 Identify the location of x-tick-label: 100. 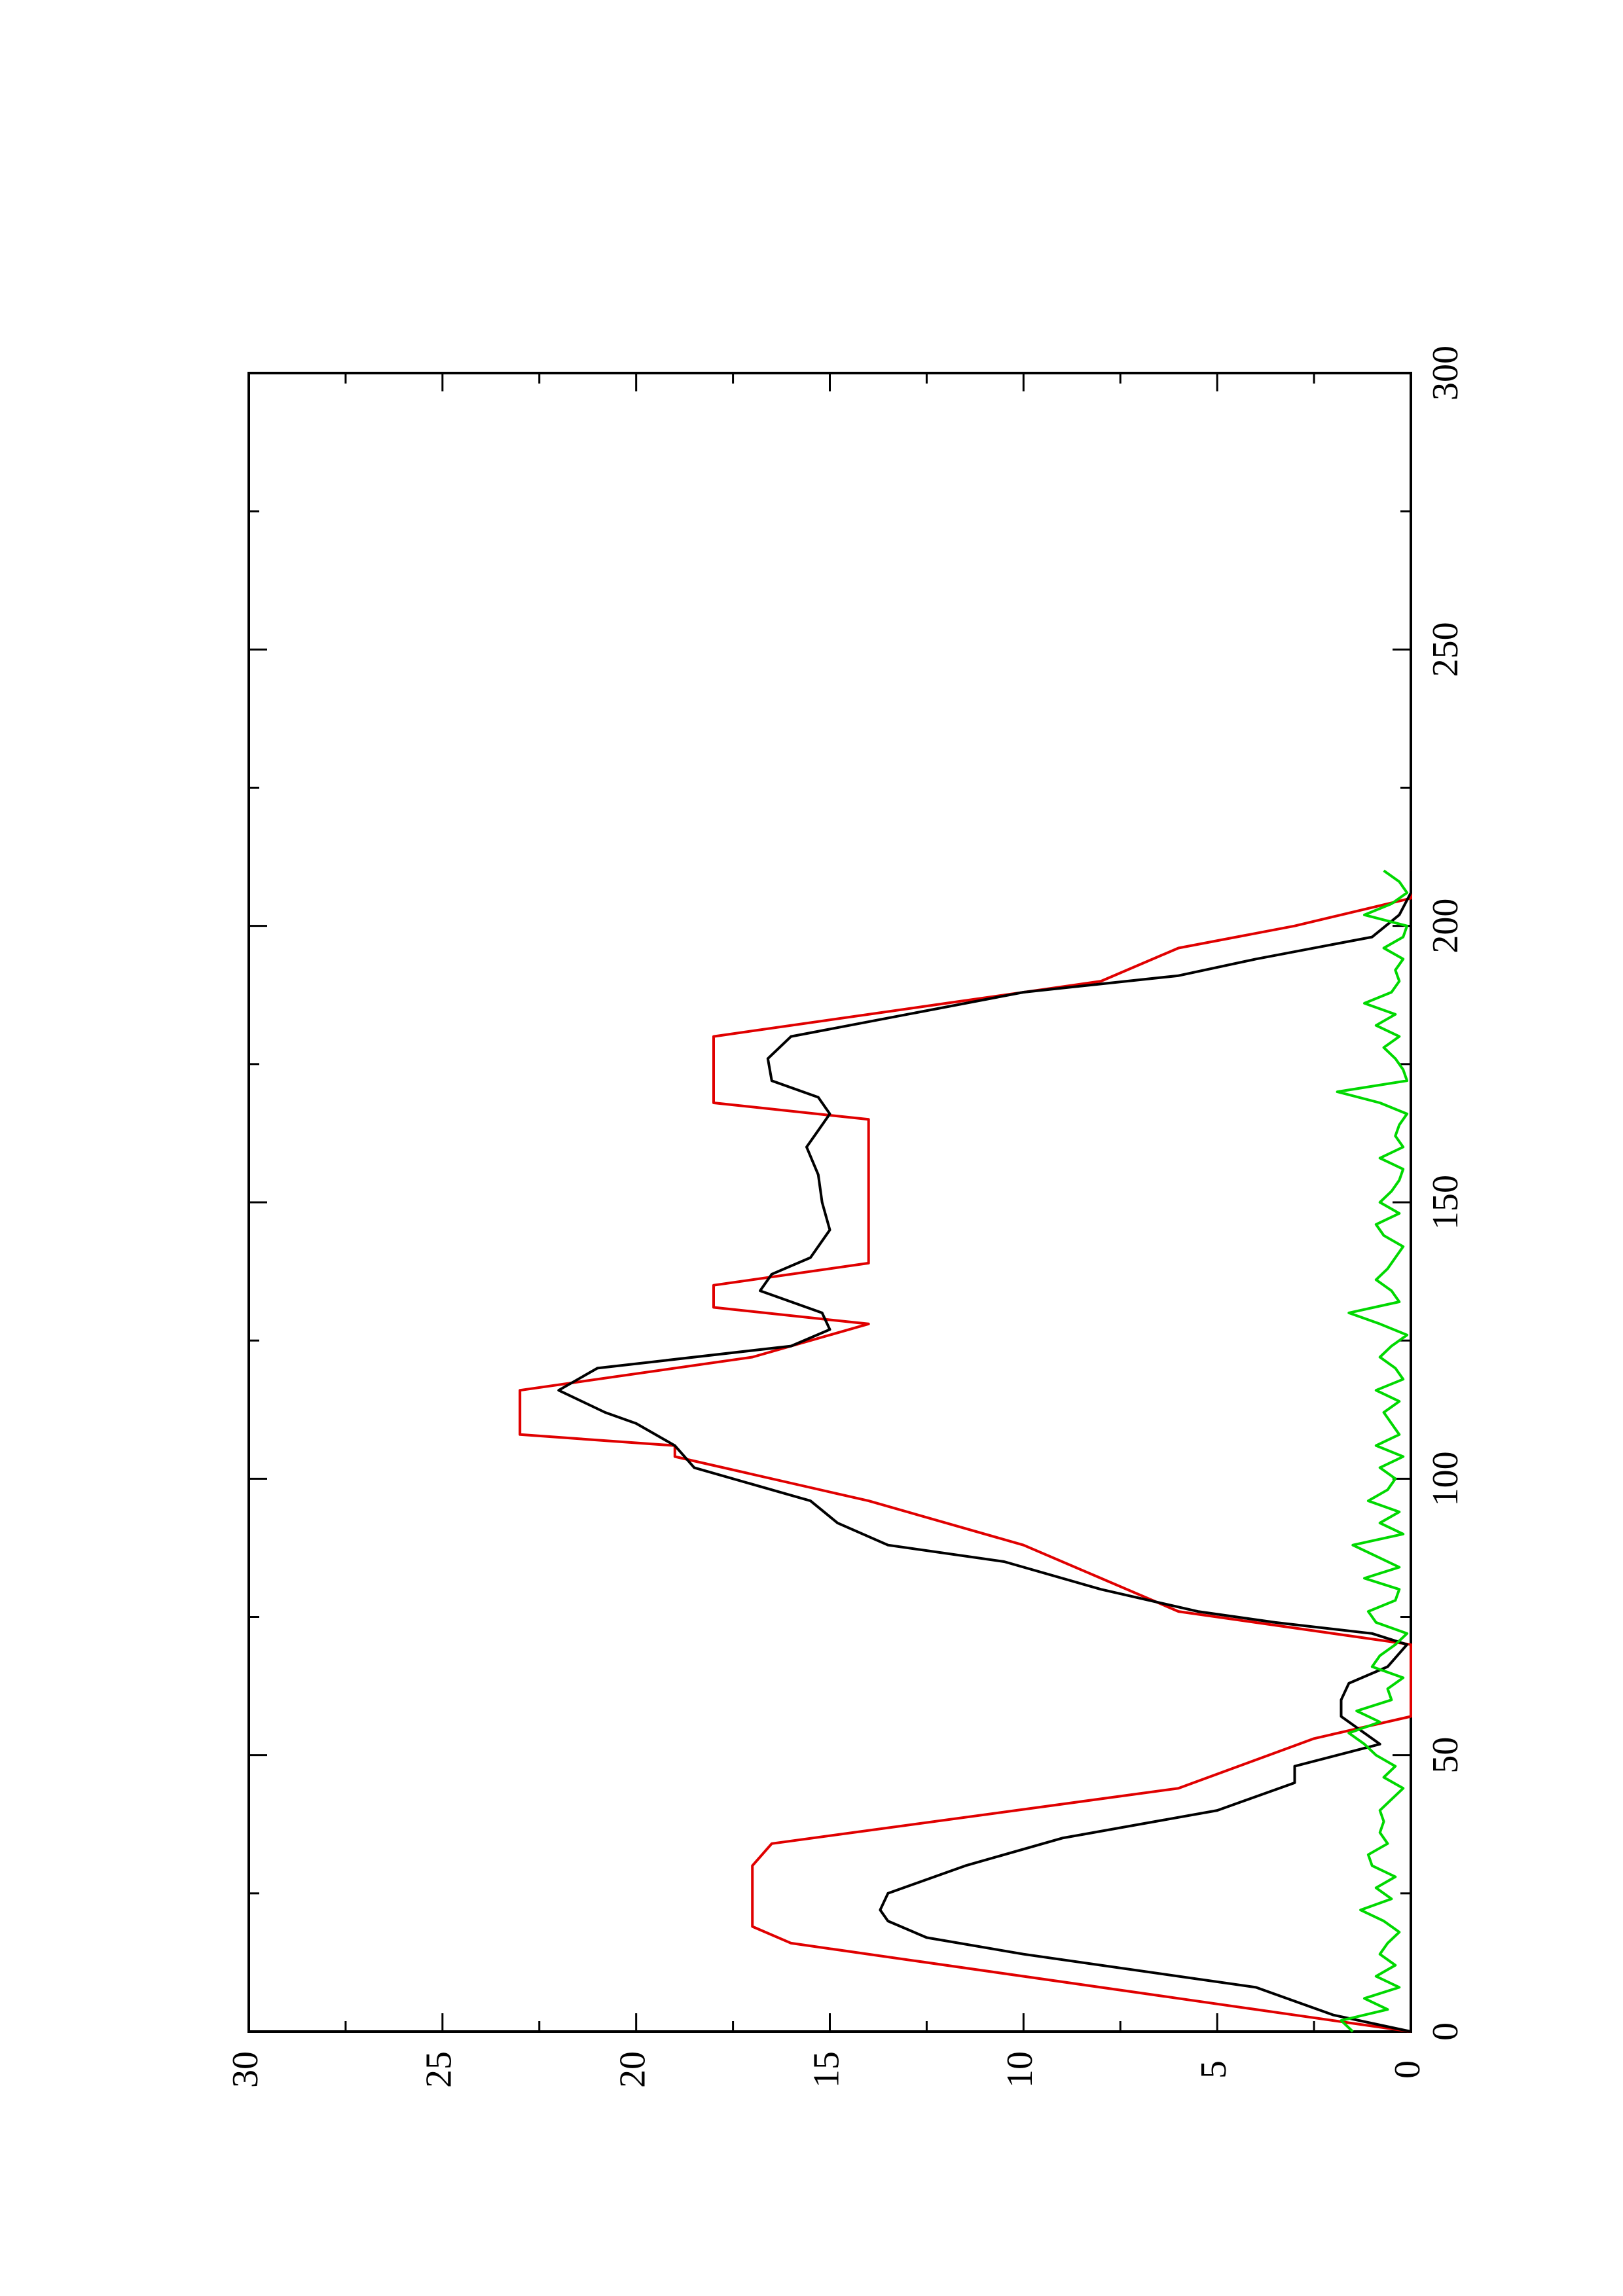
(1445, 1478).